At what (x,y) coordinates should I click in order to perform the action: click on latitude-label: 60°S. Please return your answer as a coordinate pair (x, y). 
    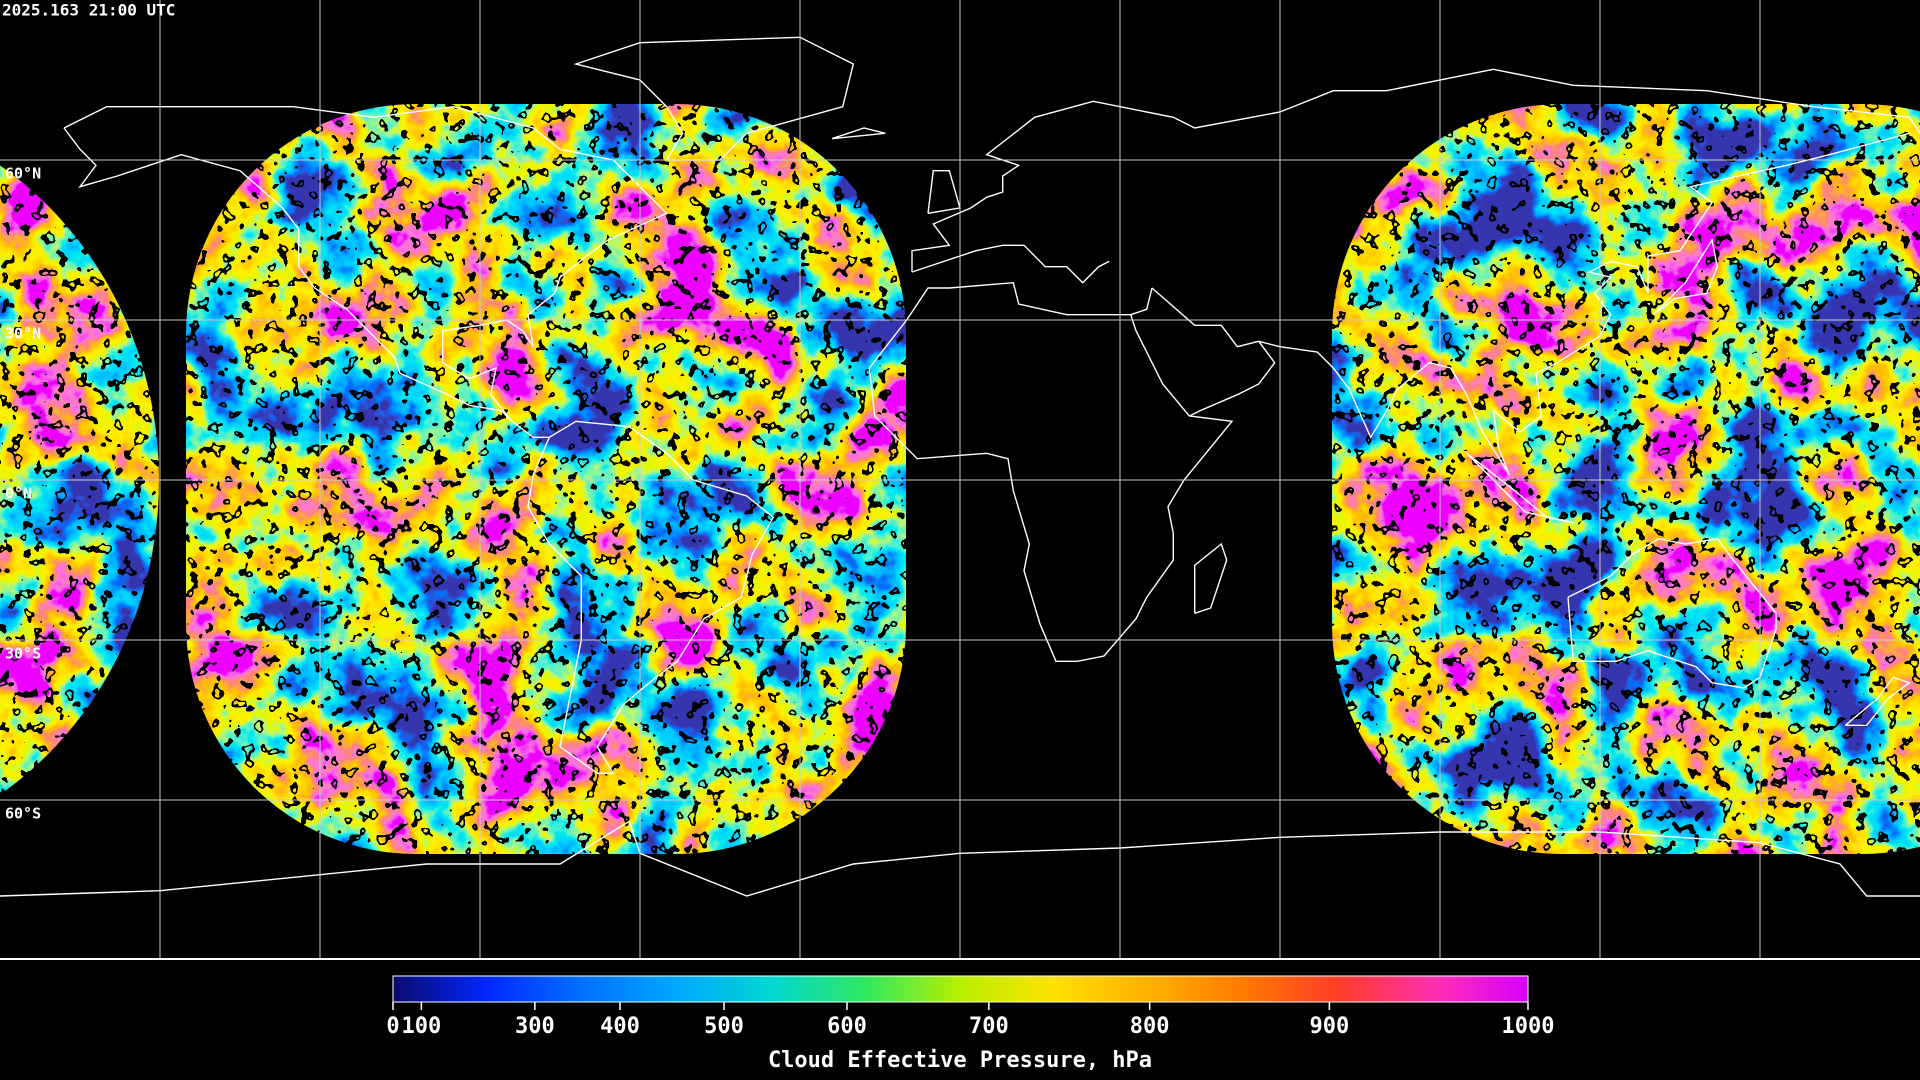
    Looking at the image, I should click on (23, 814).